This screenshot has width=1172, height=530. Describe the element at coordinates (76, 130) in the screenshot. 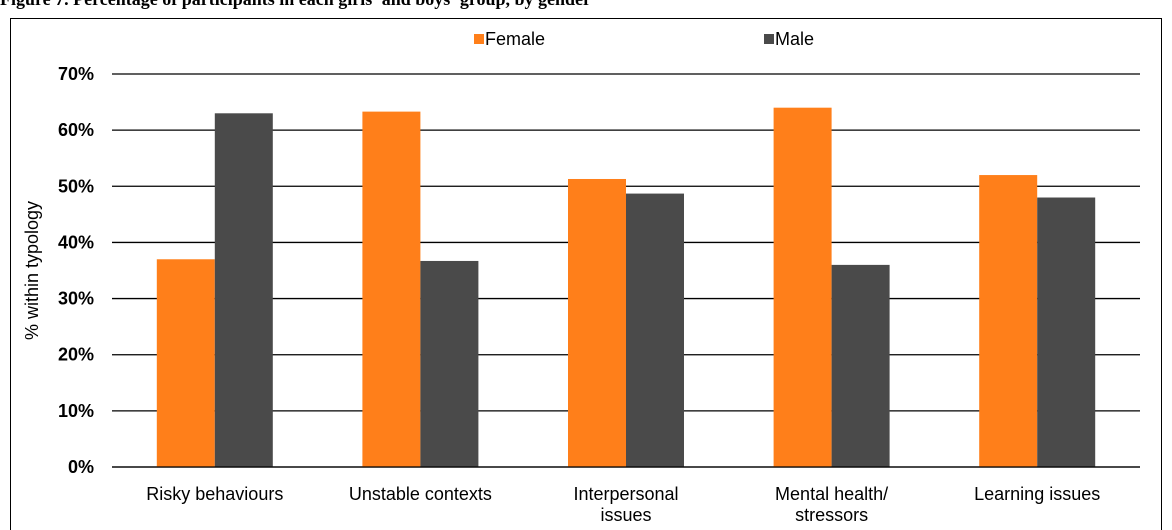

I see `y-tick-label: 60%` at that location.